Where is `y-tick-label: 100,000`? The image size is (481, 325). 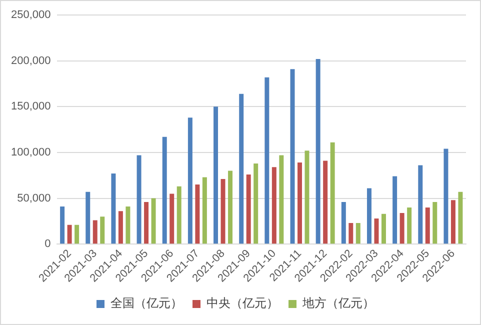 y-tick-label: 100,000 is located at coordinates (30, 152).